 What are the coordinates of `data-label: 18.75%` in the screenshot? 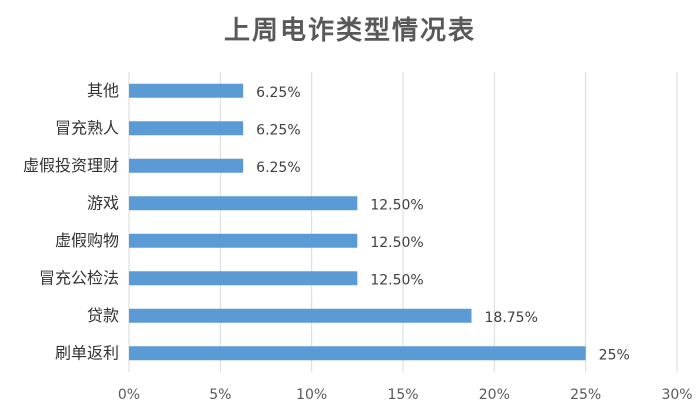 It's located at (511, 318).